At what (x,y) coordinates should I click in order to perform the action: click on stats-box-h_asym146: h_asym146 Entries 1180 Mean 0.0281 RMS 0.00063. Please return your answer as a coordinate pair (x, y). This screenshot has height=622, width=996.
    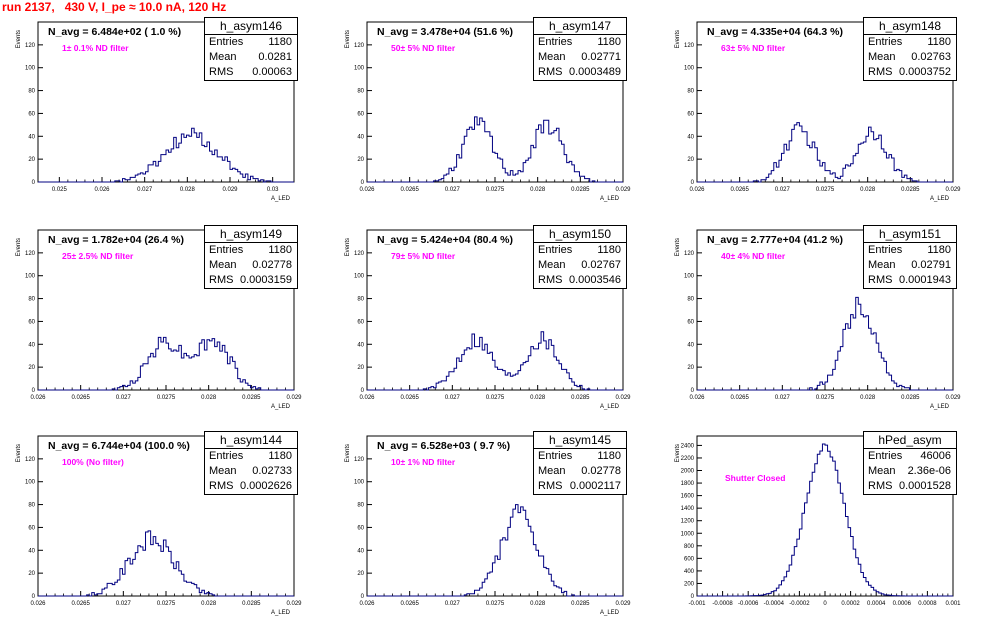
    Looking at the image, I should click on (251, 49).